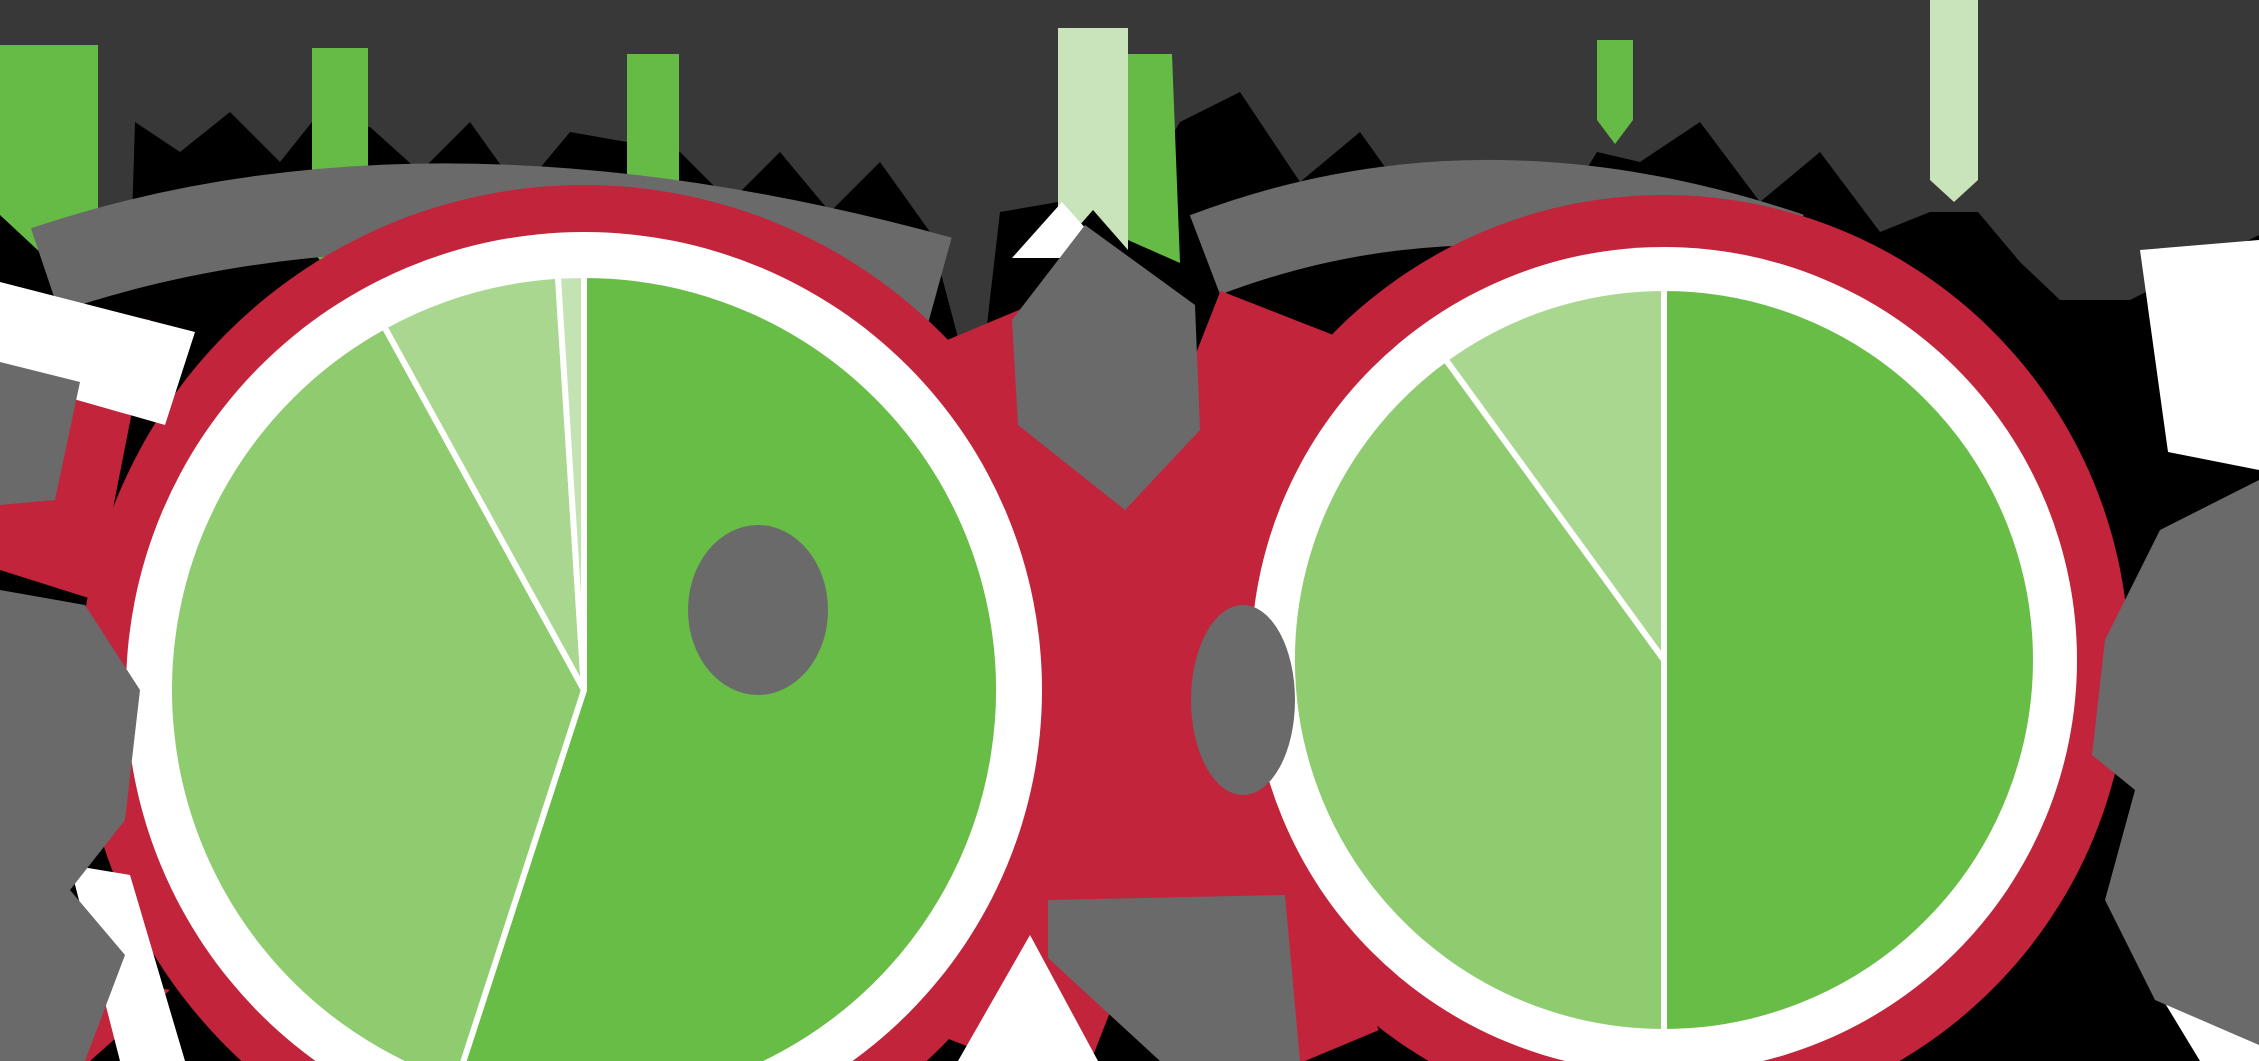 This screenshot has height=1061, width=2259. Describe the element at coordinates (70, 825) in the screenshot. I see `left-ear` at that location.